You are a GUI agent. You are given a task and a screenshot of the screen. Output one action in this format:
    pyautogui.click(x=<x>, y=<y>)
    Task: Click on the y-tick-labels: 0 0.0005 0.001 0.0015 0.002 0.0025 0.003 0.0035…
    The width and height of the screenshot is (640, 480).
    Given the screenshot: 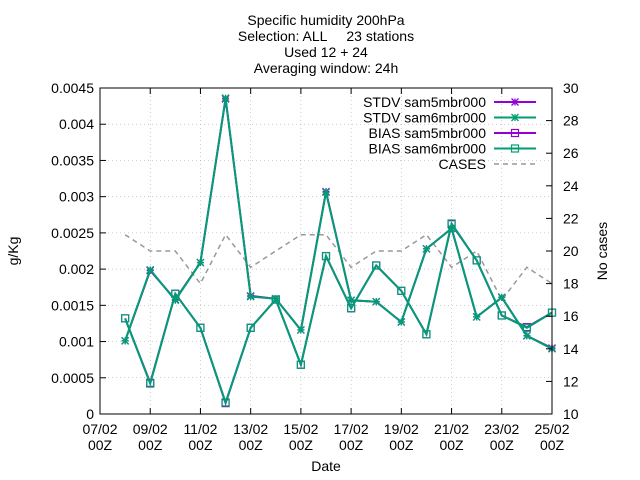 What is the action you would take?
    pyautogui.click(x=72, y=251)
    